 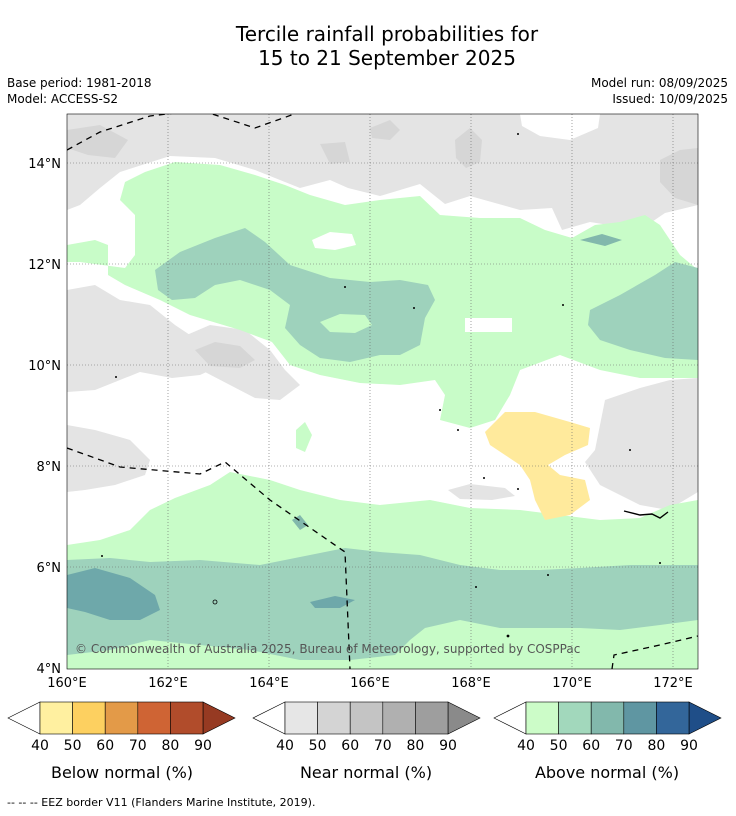 What do you see at coordinates (607, 741) in the screenshot?
I see `colorbar-above-normal: 40 50 60 70 80 90 Above normal (%)` at bounding box center [607, 741].